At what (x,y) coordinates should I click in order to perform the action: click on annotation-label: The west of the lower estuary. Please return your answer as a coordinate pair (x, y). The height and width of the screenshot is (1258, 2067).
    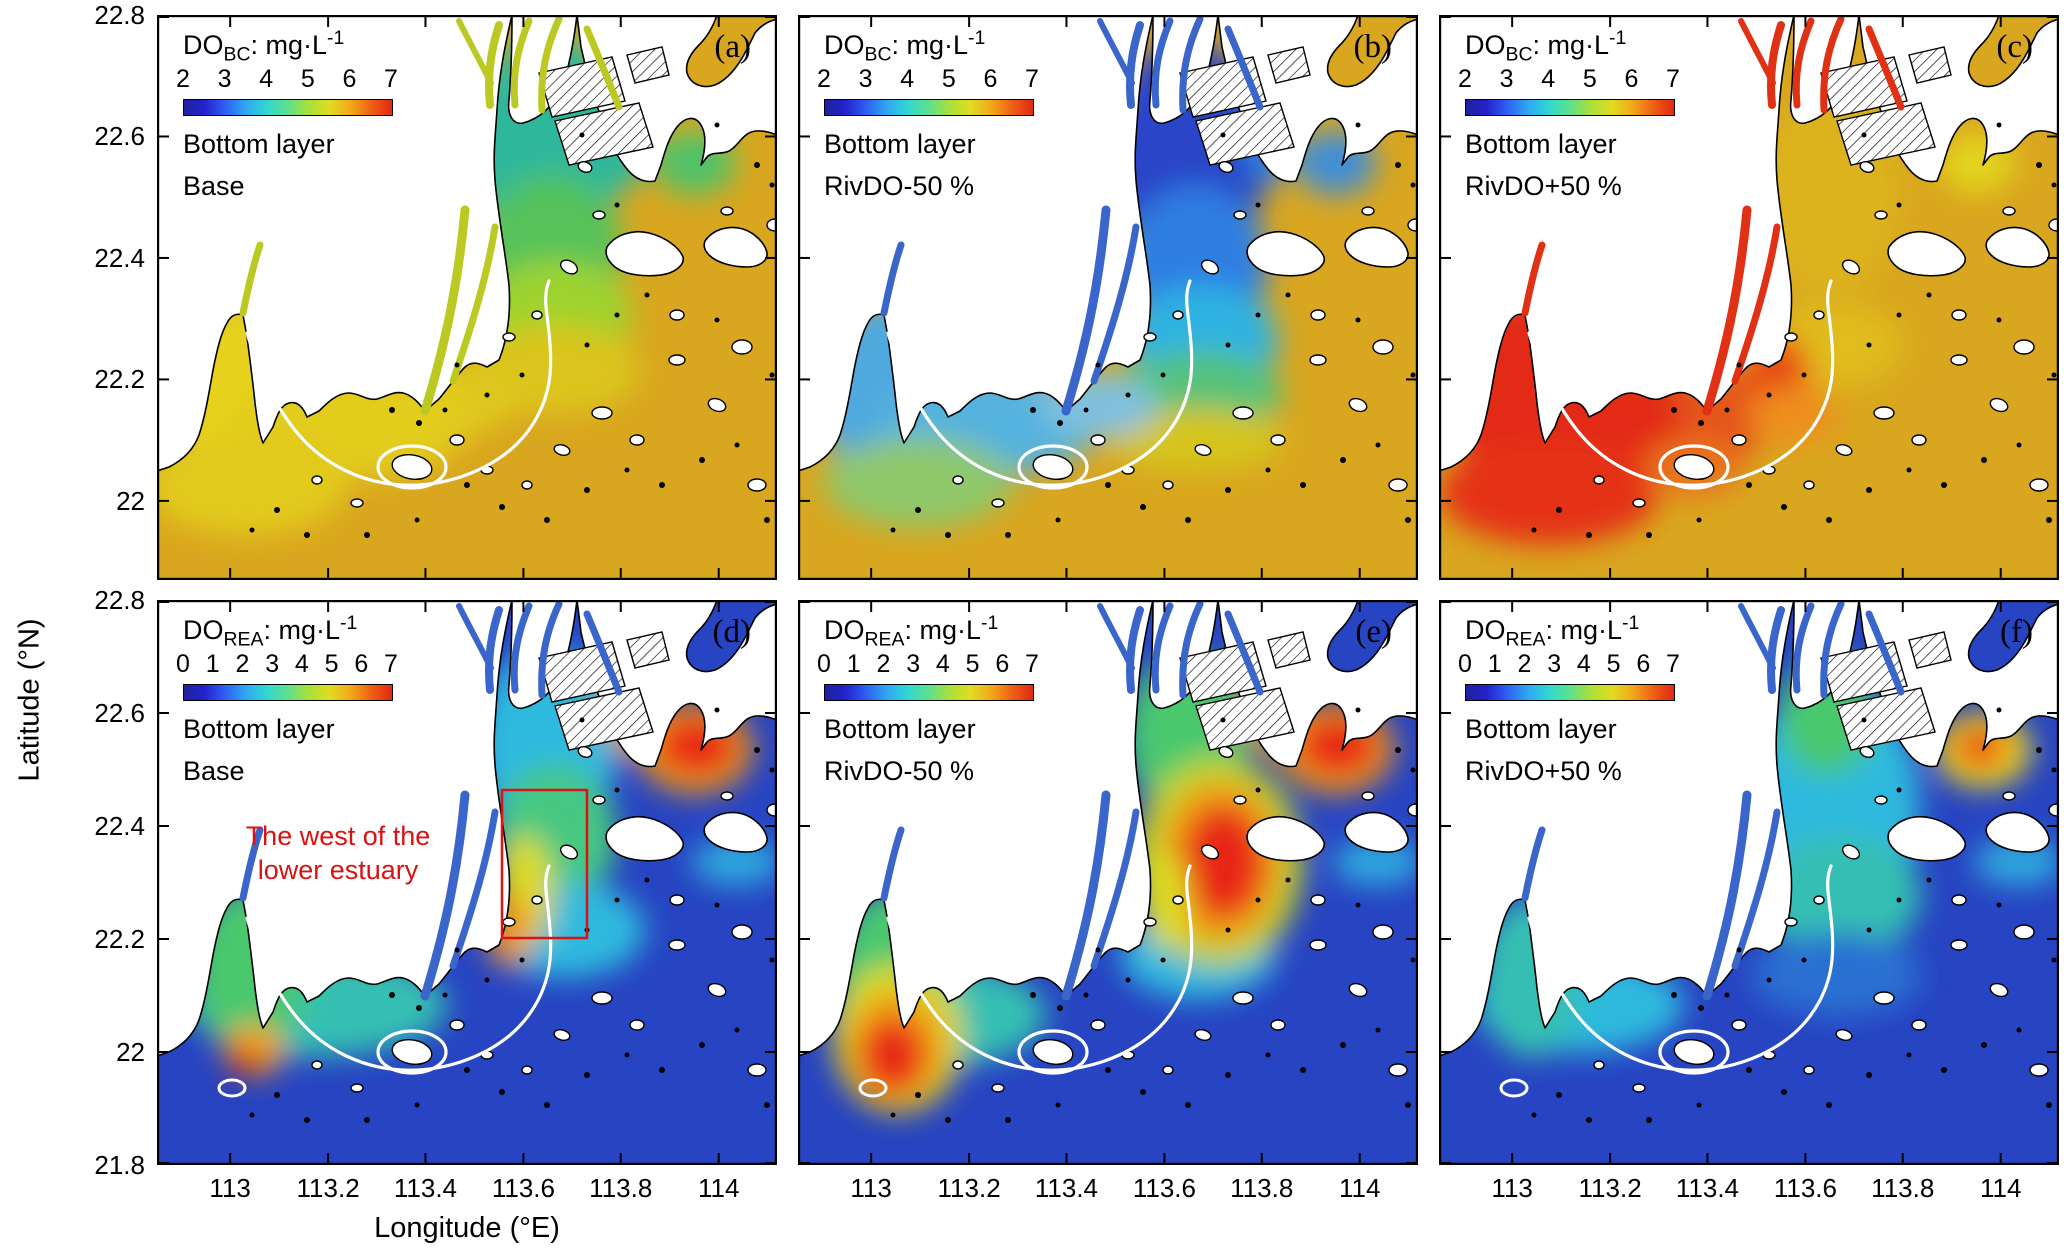
    Looking at the image, I should click on (338, 854).